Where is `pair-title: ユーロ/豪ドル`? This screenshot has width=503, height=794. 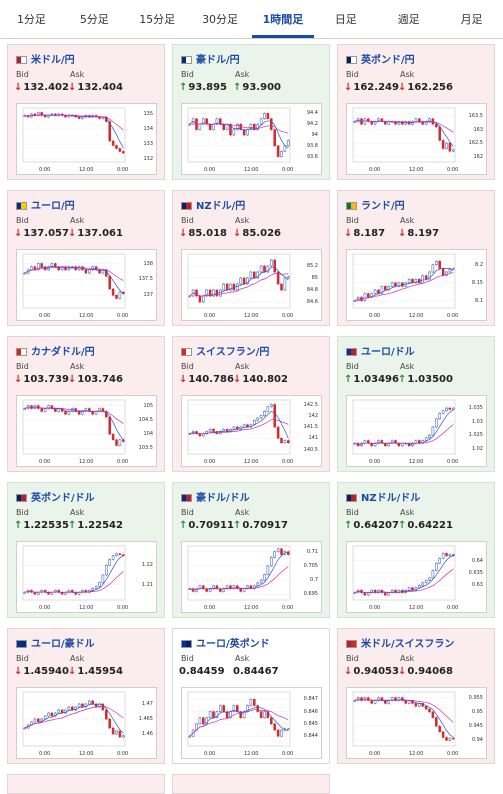 pair-title: ユーロ/豪ドル is located at coordinates (55, 642).